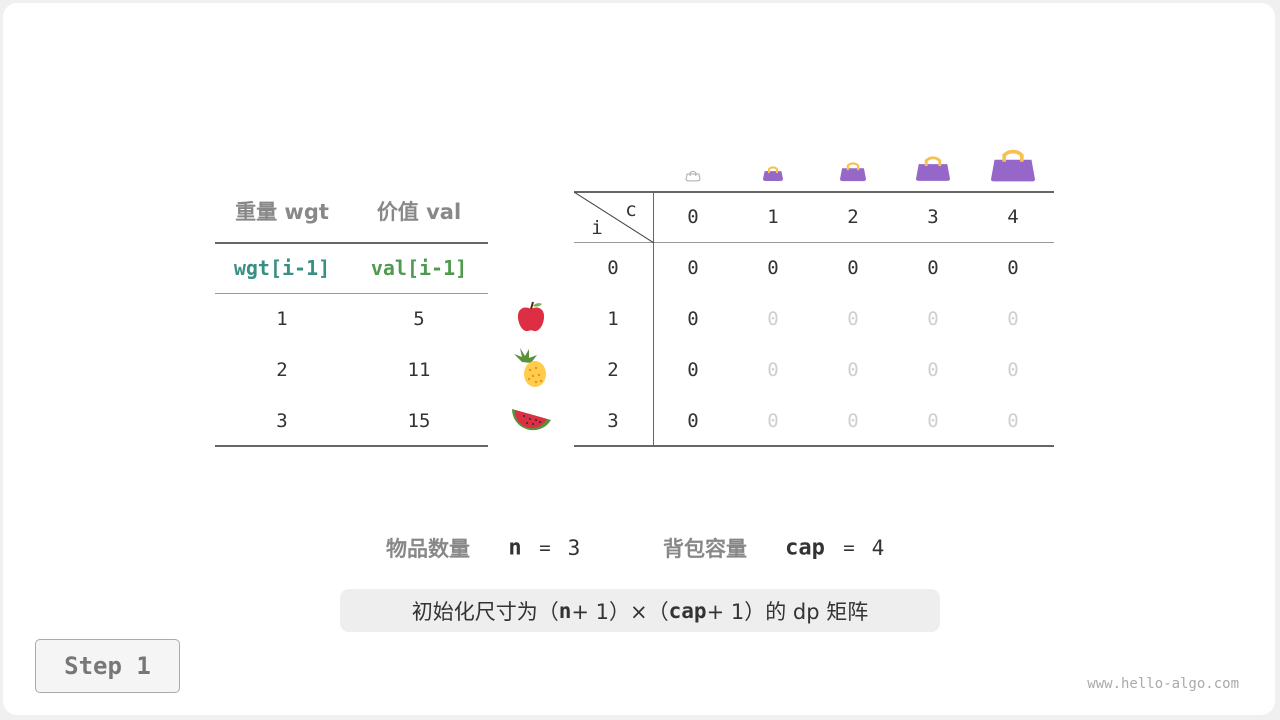 The width and height of the screenshot is (1280, 720). What do you see at coordinates (613, 370) in the screenshot?
I see `row-label: 2` at bounding box center [613, 370].